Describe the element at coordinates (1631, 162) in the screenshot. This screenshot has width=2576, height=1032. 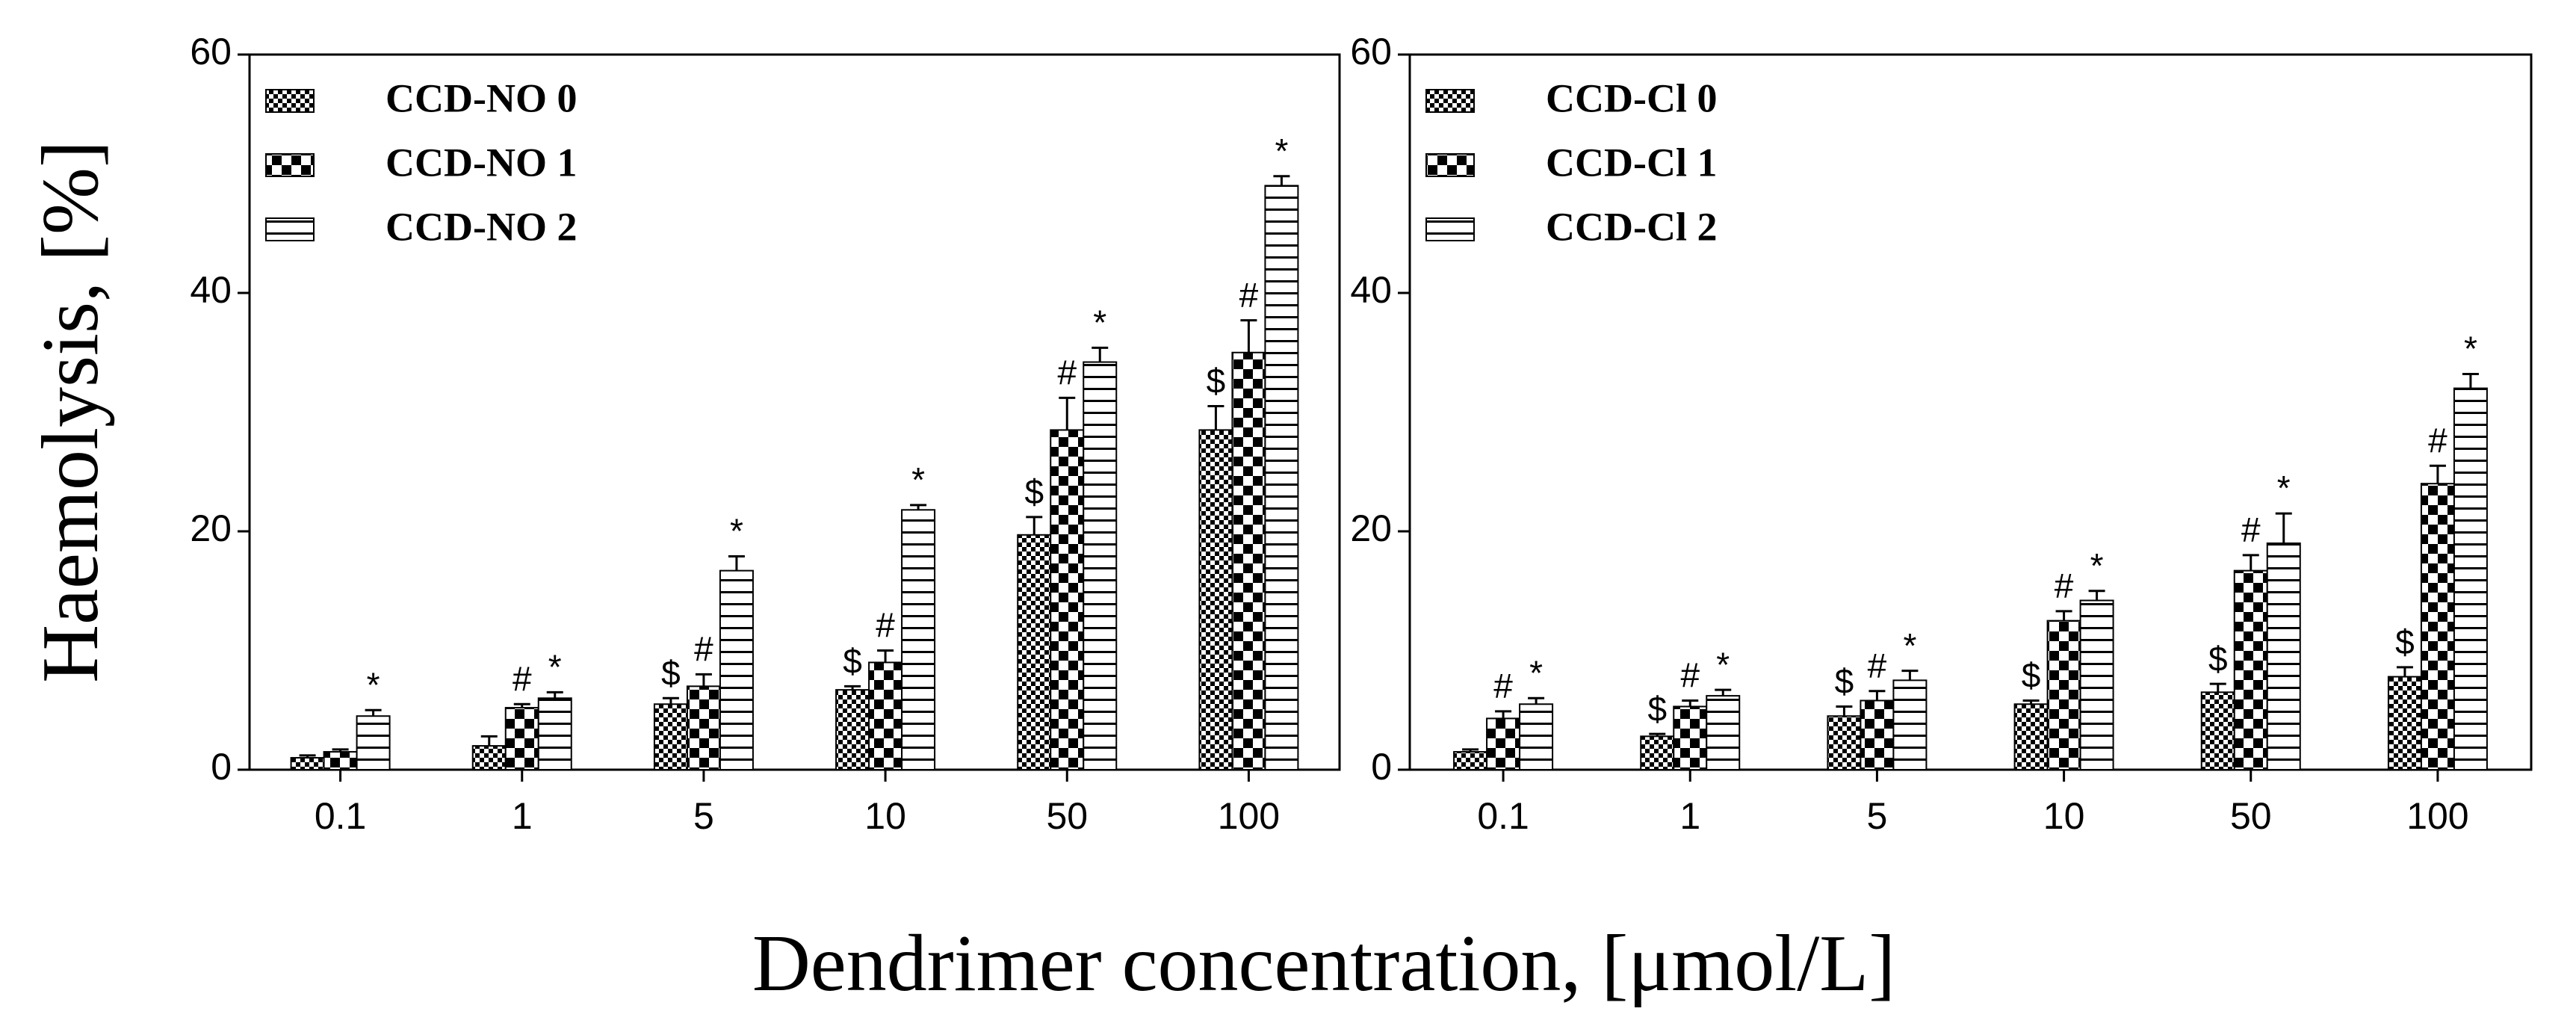
I see `legend-label: CCD-Cl 1` at that location.